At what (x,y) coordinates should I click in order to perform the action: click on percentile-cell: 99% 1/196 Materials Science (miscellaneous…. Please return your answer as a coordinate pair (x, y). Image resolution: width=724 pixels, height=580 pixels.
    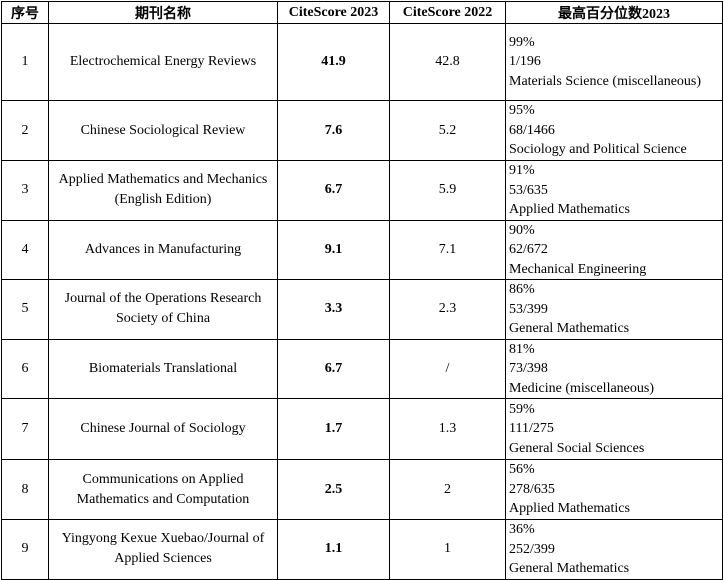
    Looking at the image, I should click on (614, 62).